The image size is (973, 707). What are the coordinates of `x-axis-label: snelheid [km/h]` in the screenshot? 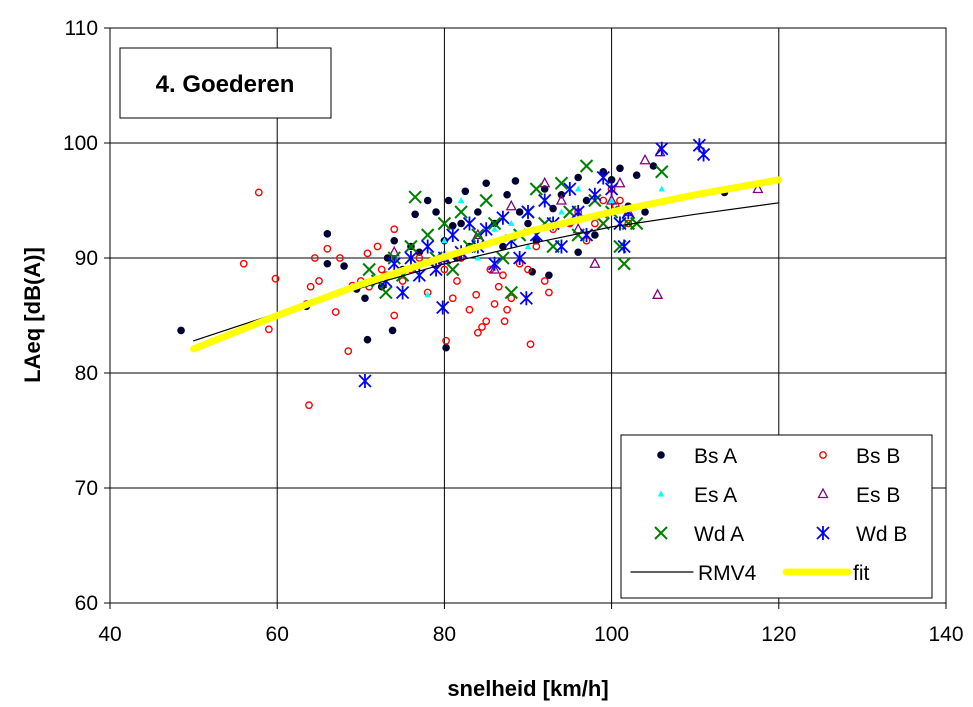 It's located at (527, 688).